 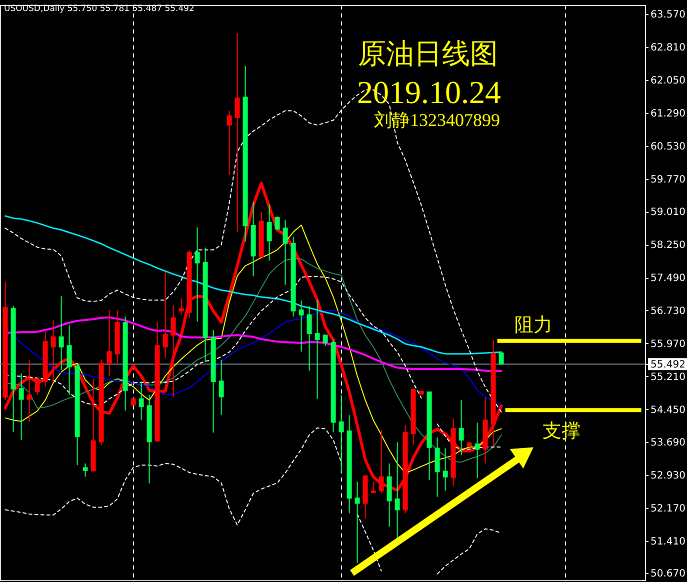 I want to click on y-tick-label: 55.210, so click(x=668, y=377).